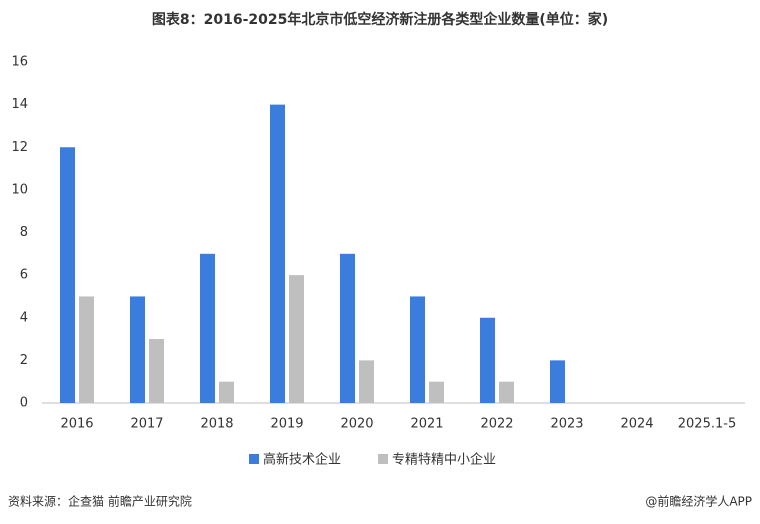 Image resolution: width=760 pixels, height=524 pixels. Describe the element at coordinates (19, 104) in the screenshot. I see `y-tick-label: 14` at that location.